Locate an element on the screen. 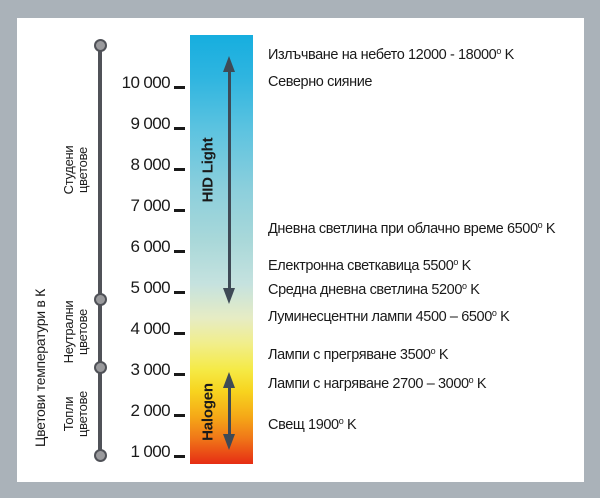 Image resolution: width=600 pixels, height=498 pixels. color-temperature-gradient-bar is located at coordinates (221, 249).